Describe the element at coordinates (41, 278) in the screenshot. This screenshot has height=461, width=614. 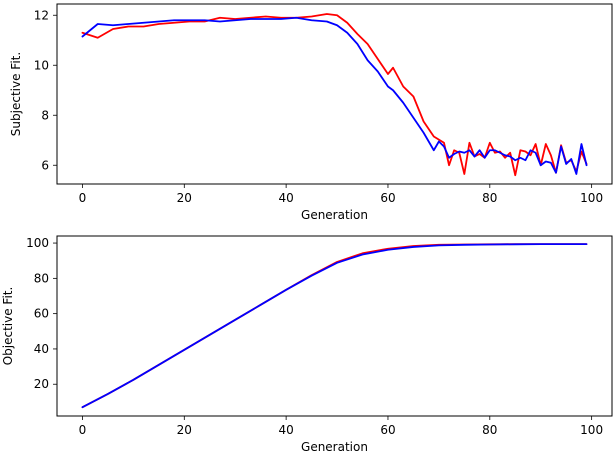
I see `y-tick-label: 80` at that location.